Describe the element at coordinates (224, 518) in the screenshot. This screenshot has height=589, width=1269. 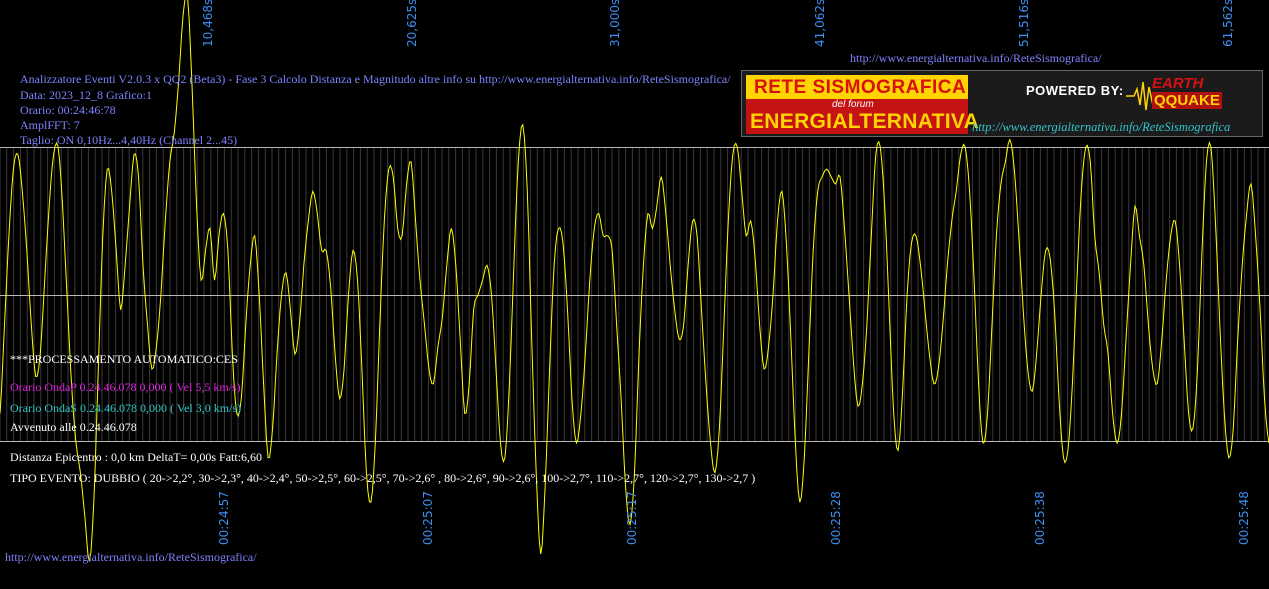
I see `bottom-tick-label: 00:24:57` at that location.